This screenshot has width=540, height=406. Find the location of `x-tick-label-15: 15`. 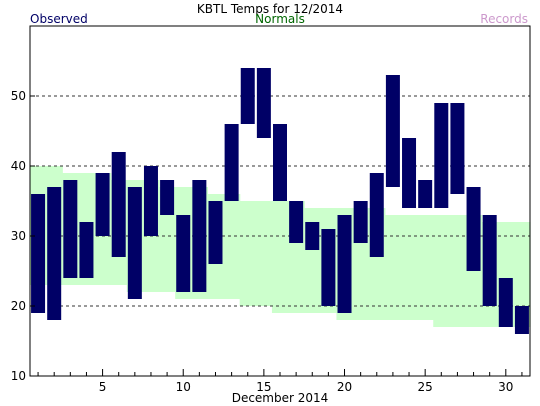

x-tick-label-15: 15 is located at coordinates (263, 387).